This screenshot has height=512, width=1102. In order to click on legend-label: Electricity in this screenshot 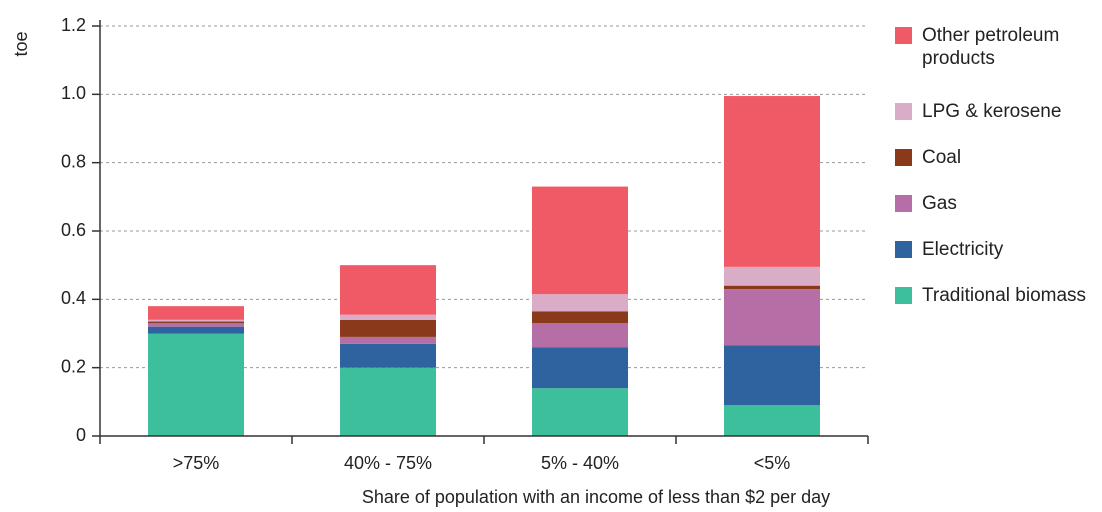, I will do `click(963, 249)`.